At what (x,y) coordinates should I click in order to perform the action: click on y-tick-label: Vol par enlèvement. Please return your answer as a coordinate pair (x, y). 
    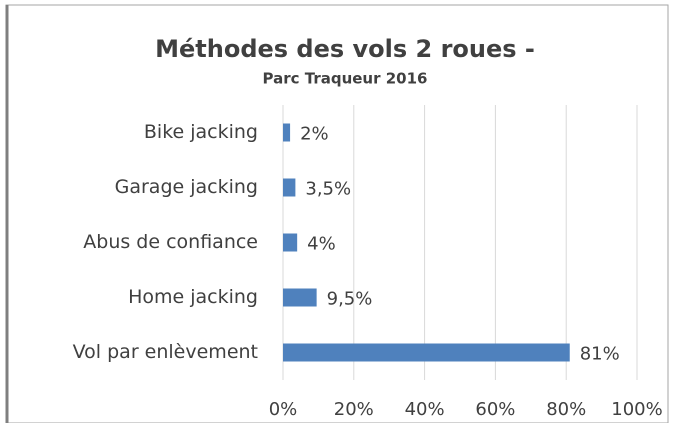
    Looking at the image, I should click on (165, 352).